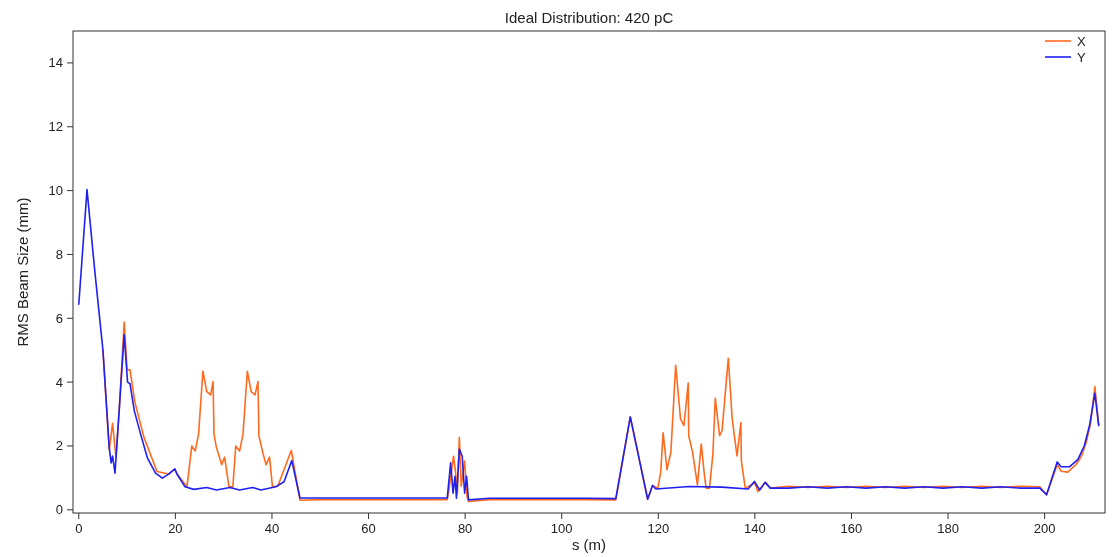  I want to click on x-tick-label: 80, so click(465, 528).